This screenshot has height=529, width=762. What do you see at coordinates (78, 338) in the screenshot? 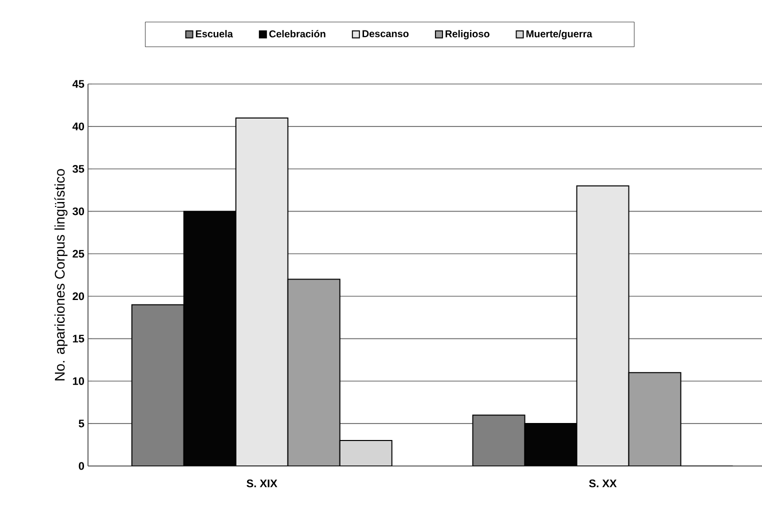
I see `y-tick-label: 15` at bounding box center [78, 338].